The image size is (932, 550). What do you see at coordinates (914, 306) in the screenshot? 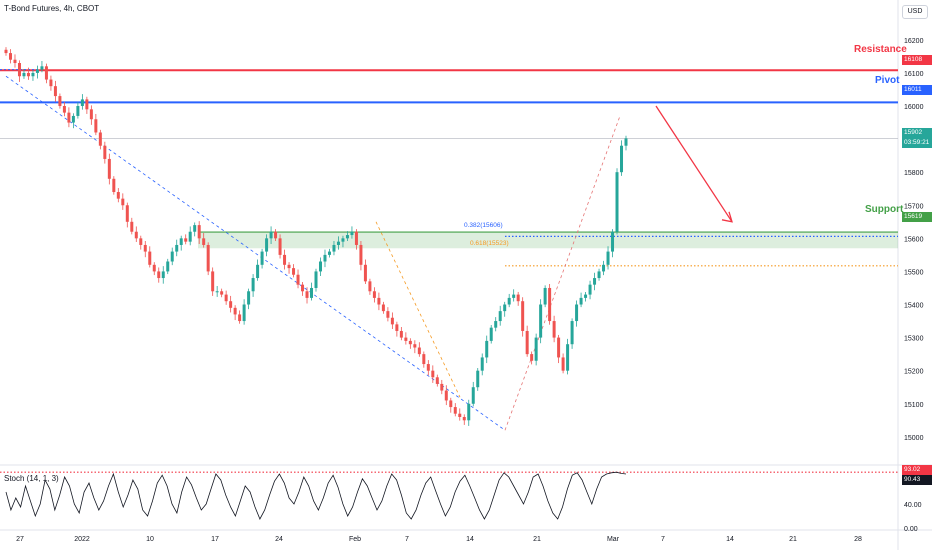
I see `price-tick-label: 15400` at bounding box center [914, 306].